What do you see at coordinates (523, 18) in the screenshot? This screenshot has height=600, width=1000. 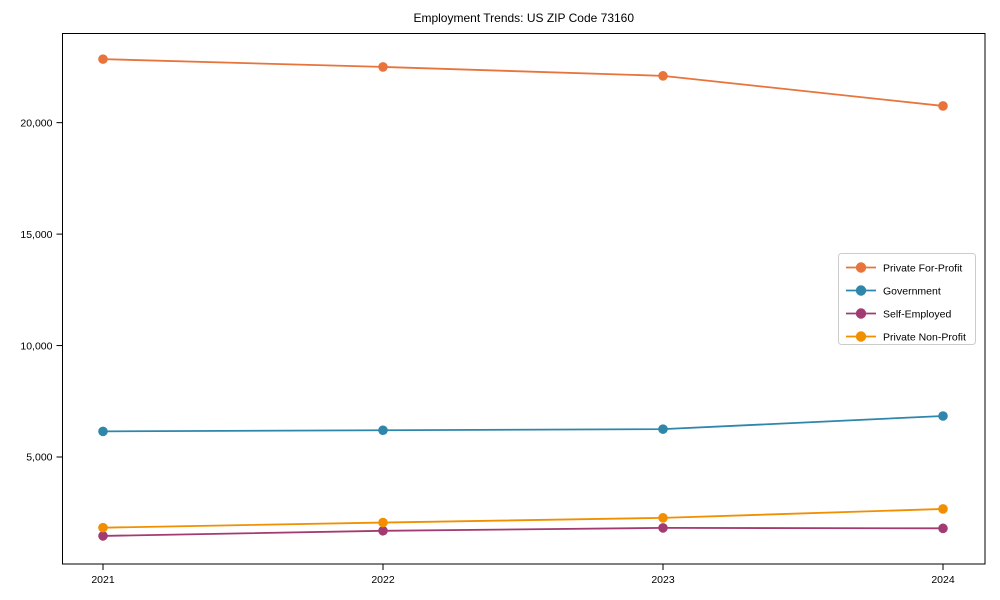 I see `chart-title: Employment Trends: US ZIP Code 73160` at bounding box center [523, 18].